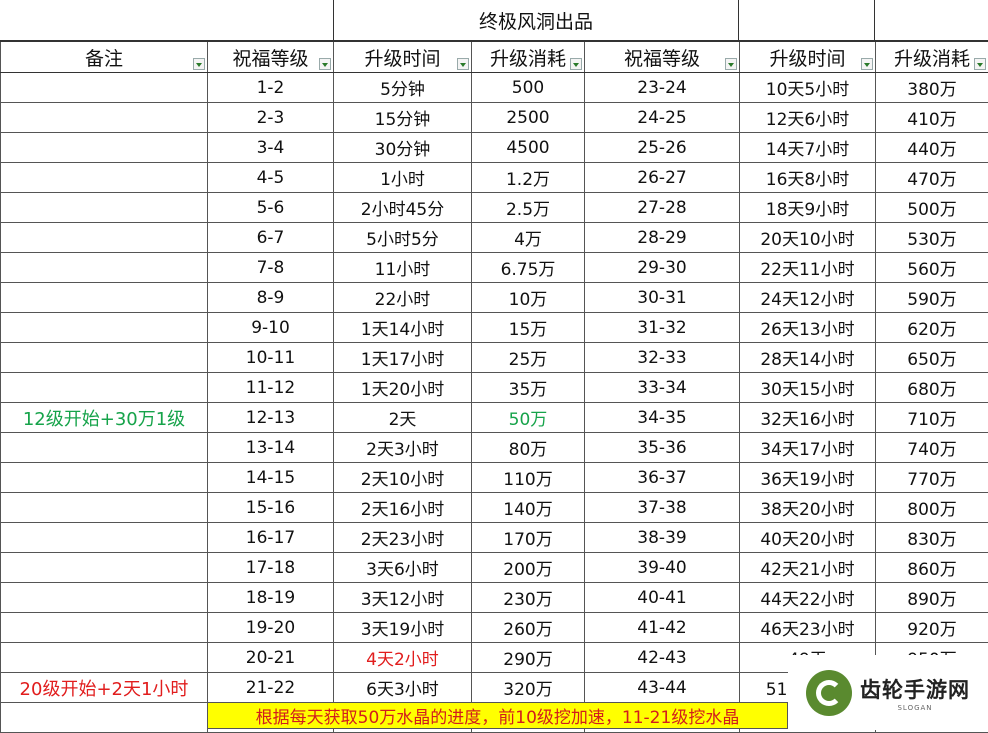 The height and width of the screenshot is (733, 988). Describe the element at coordinates (528, 568) in the screenshot. I see `cost-cell: 200万` at that location.